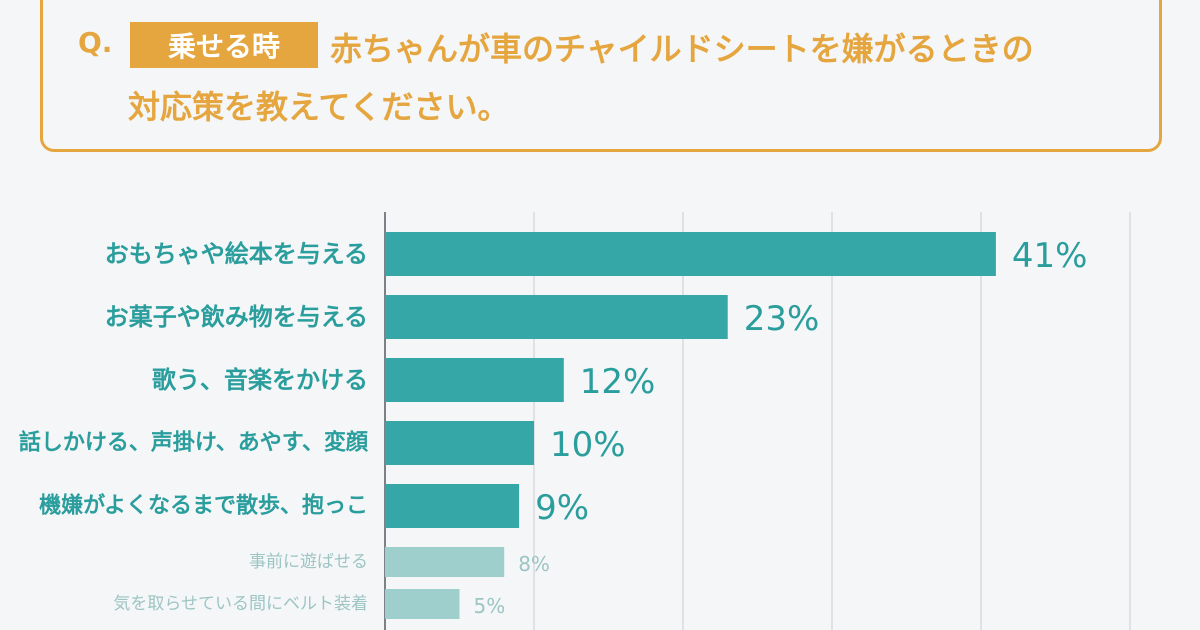 This screenshot has width=1200, height=630. Describe the element at coordinates (95, 42) in the screenshot. I see `question-prefix: Q.` at that location.